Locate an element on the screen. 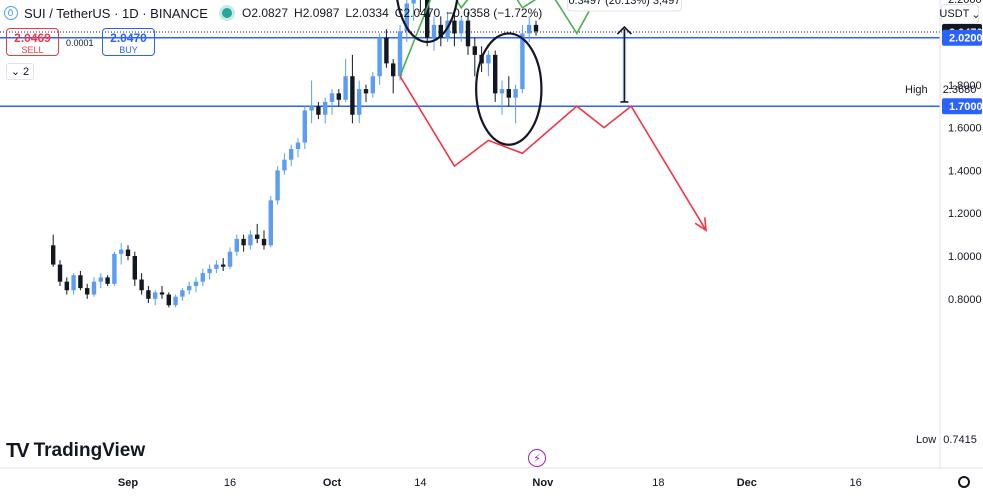 The image size is (983, 497). market-open-icon is located at coordinates (226, 13).